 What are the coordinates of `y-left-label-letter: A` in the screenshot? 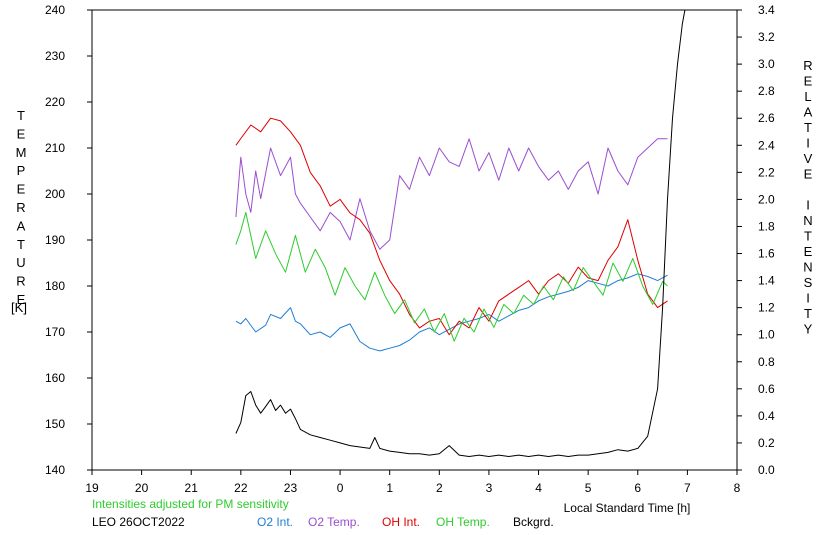 It's located at (21, 225).